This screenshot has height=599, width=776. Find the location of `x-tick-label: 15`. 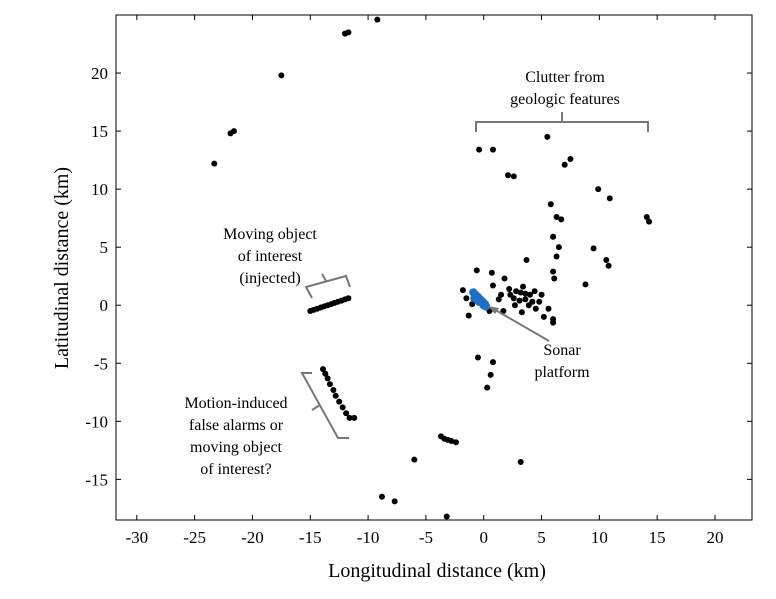

x-tick-label: 15 is located at coordinates (657, 537).